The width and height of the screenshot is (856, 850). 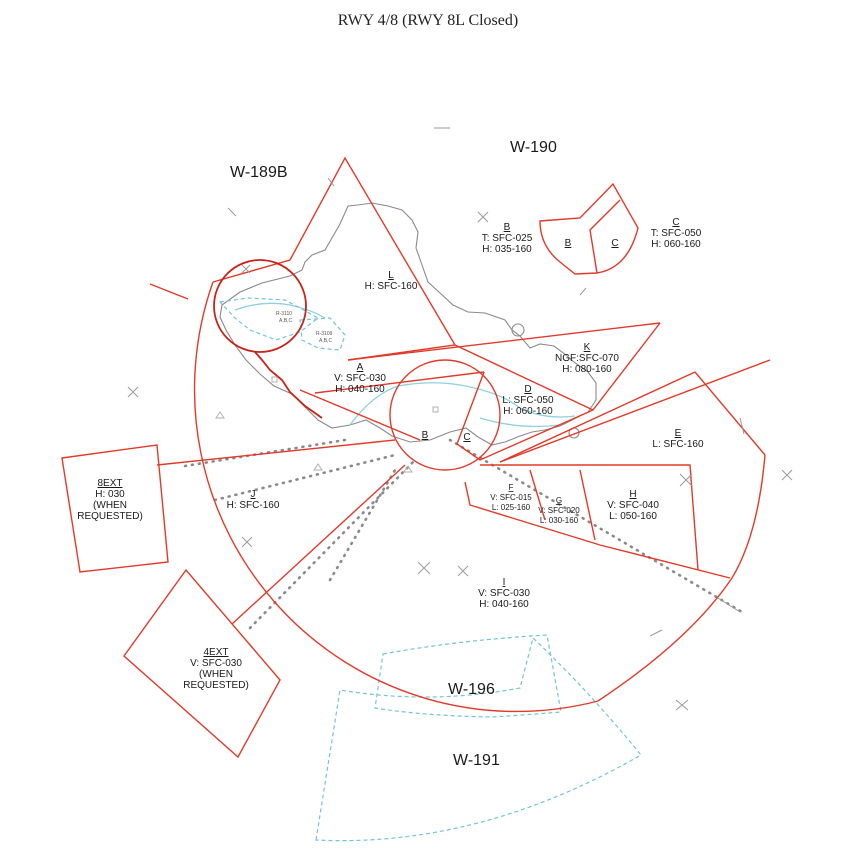 What do you see at coordinates (504, 582) in the screenshot?
I see `sector-i-letter: I` at bounding box center [504, 582].